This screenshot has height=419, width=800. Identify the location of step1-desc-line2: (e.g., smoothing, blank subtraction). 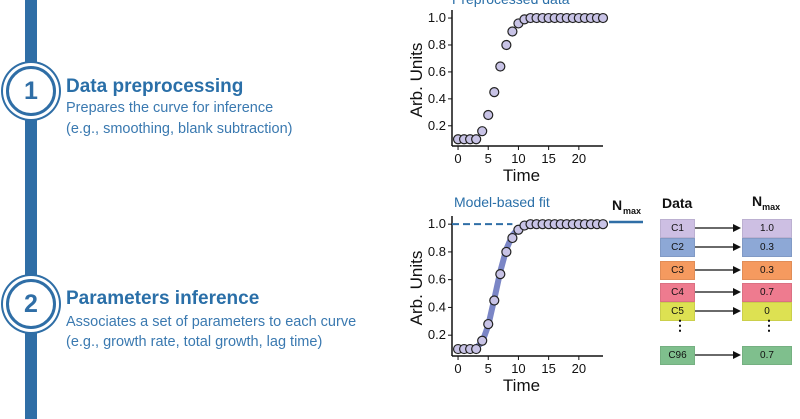
(179, 129).